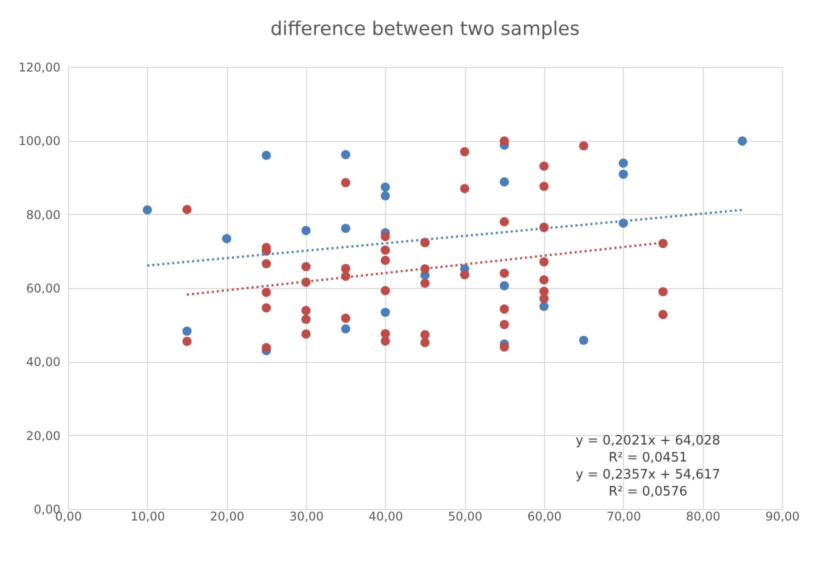 This screenshot has width=831, height=562. Describe the element at coordinates (648, 475) in the screenshot. I see `annotation: y = 0,2357x + 54,617` at that location.